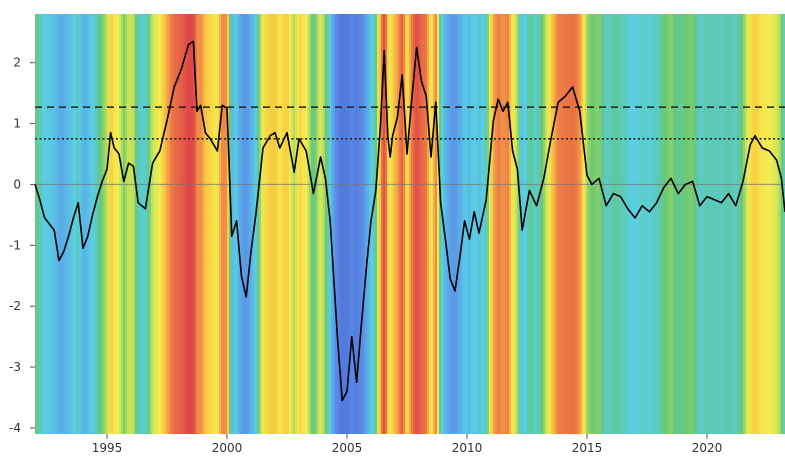  Describe the element at coordinates (107, 448) in the screenshot. I see `x-tick-label: 1995` at that location.